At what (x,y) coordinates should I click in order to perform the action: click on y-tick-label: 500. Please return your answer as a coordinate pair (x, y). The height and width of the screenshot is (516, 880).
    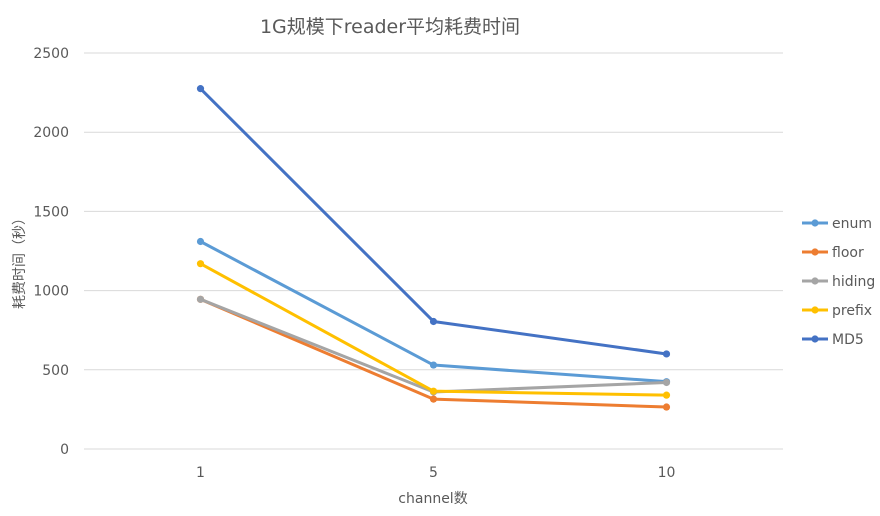
    Looking at the image, I should click on (55, 371).